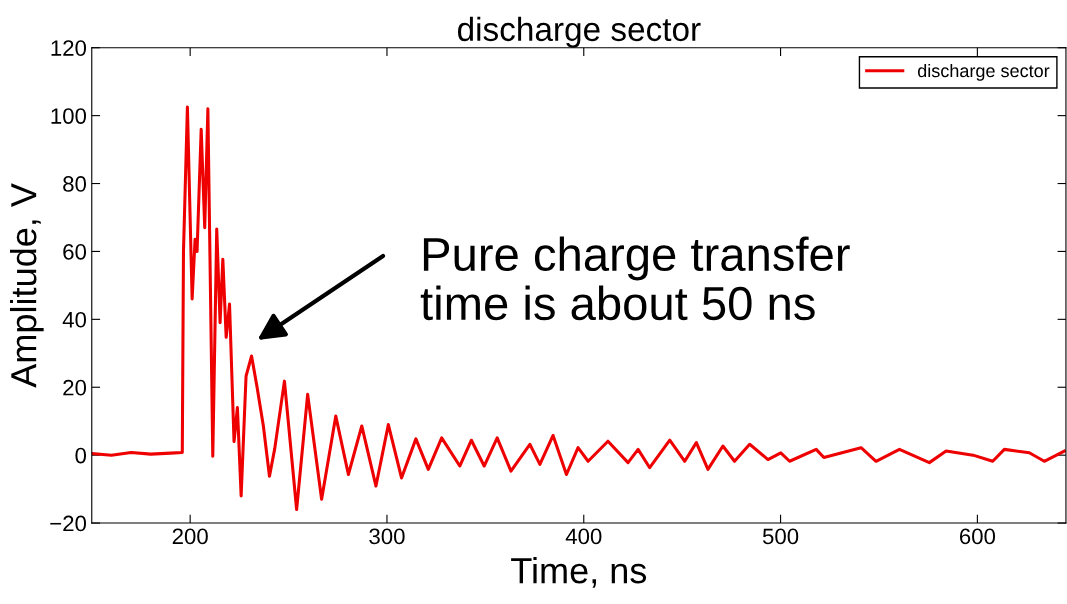 Image resolution: width=1067 pixels, height=604 pixels. Describe the element at coordinates (75, 387) in the screenshot. I see `y-tick-label: 20` at that location.